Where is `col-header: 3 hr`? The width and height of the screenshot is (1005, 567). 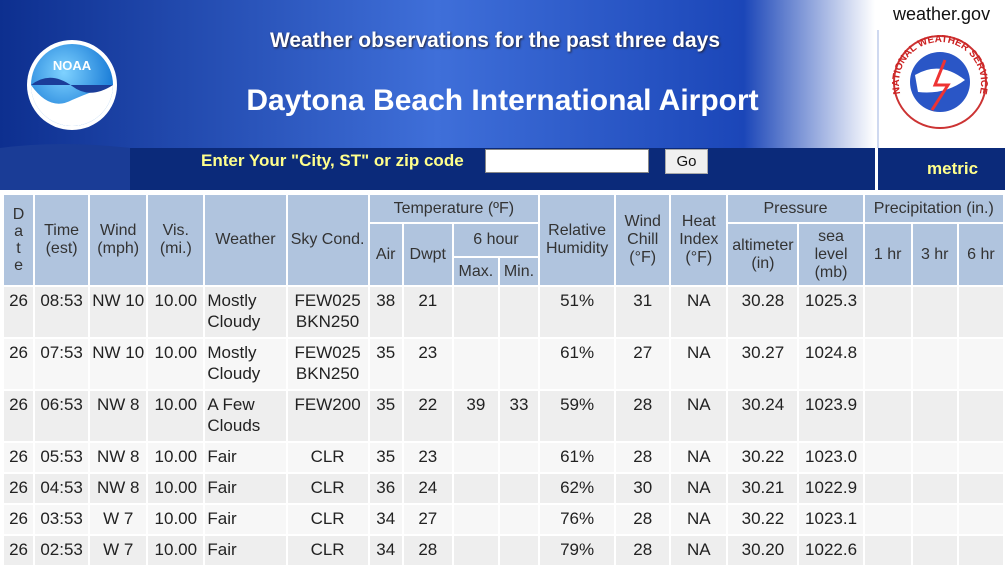 col-header: 3 hr is located at coordinates (934, 254).